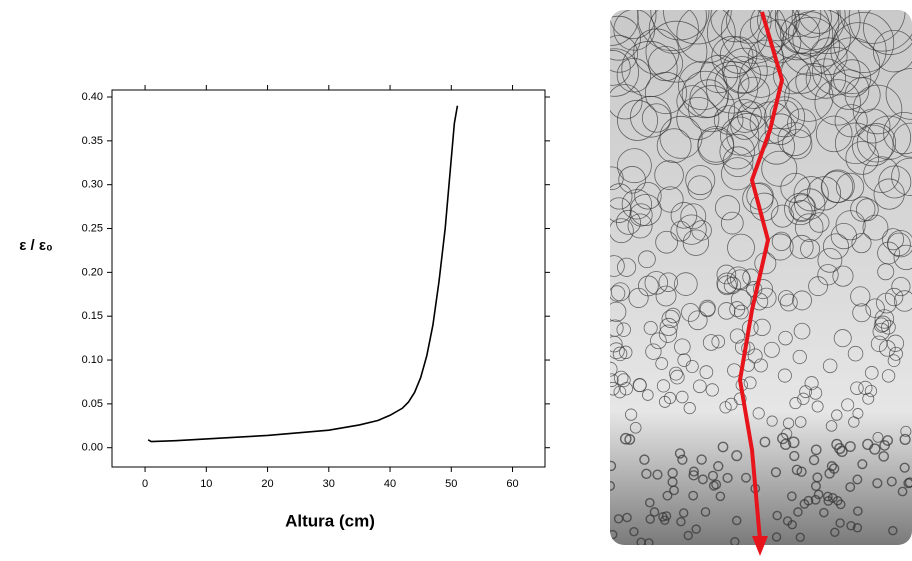 Image resolution: width=912 pixels, height=561 pixels. What do you see at coordinates (267, 484) in the screenshot?
I see `x-tick-label: 20` at bounding box center [267, 484].